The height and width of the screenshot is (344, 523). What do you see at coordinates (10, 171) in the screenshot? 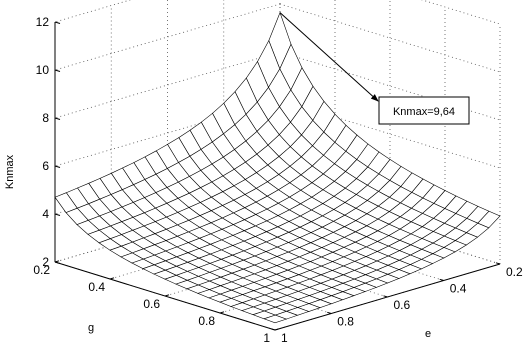
I see `z-axis-label: Knmax` at bounding box center [10, 171].